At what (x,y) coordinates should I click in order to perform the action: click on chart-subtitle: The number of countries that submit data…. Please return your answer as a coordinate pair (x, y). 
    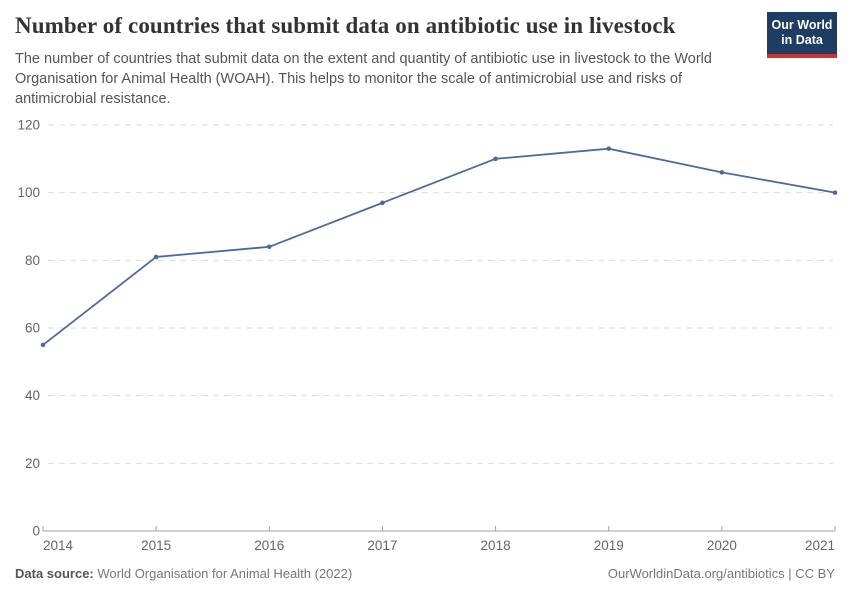
    Looking at the image, I should click on (363, 79).